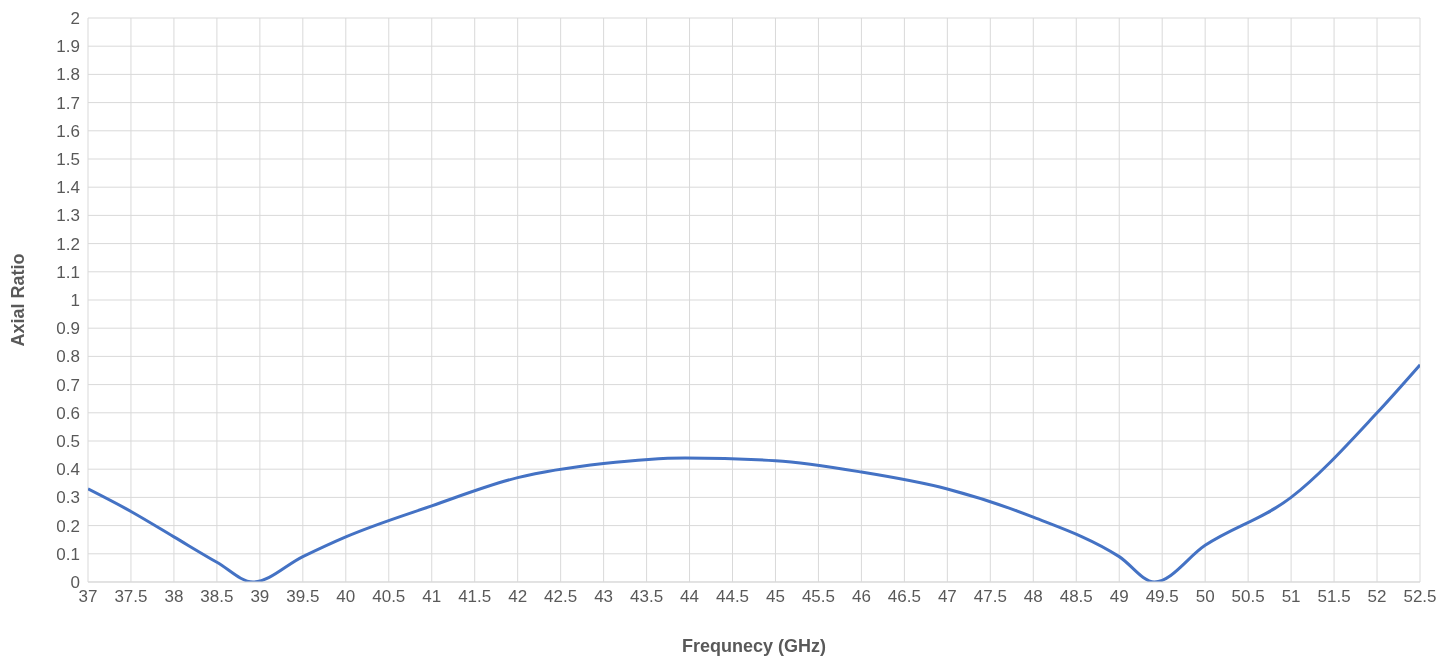 The width and height of the screenshot is (1455, 670). Describe the element at coordinates (389, 597) in the screenshot. I see `x-tick-label: 40.5` at that location.